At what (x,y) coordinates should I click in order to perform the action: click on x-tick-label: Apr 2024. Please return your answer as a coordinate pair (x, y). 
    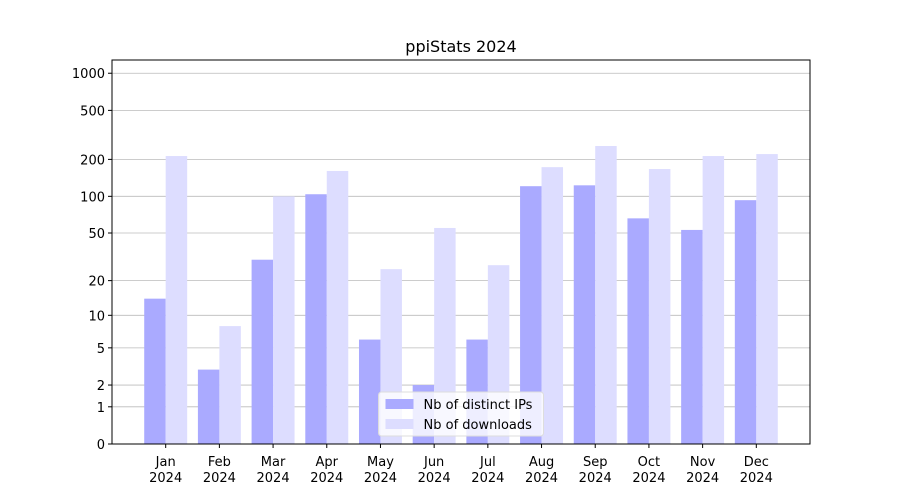
    Looking at the image, I should click on (326, 470).